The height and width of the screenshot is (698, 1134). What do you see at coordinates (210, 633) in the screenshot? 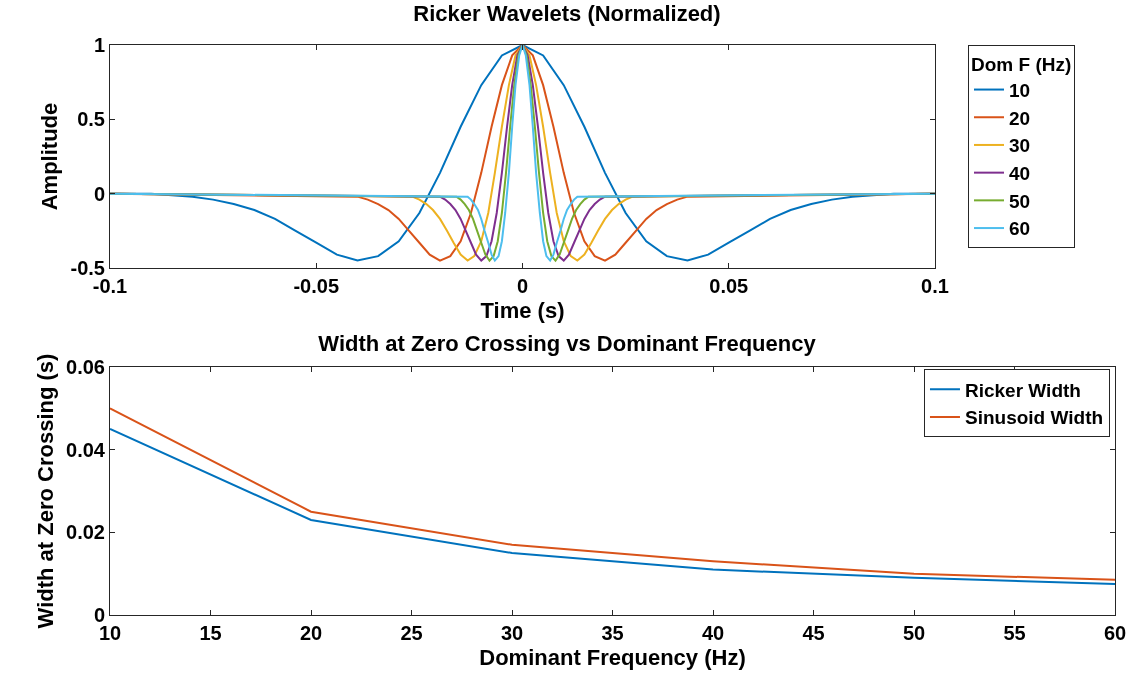
I see `x-tick-label: 15` at bounding box center [210, 633].